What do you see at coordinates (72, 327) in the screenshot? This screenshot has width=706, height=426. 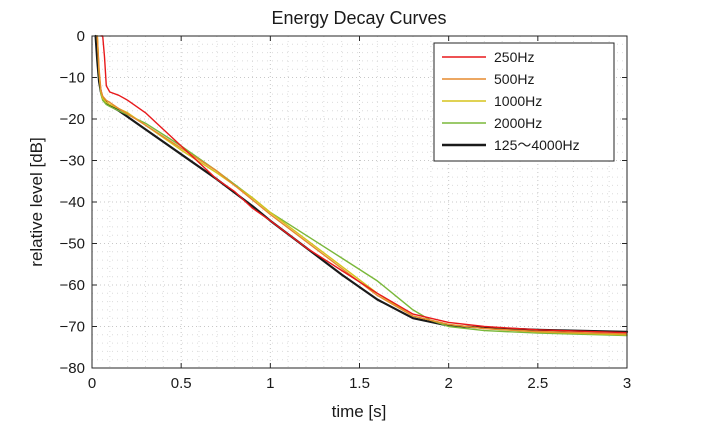 I see `y-tick-label: −70` at bounding box center [72, 327].